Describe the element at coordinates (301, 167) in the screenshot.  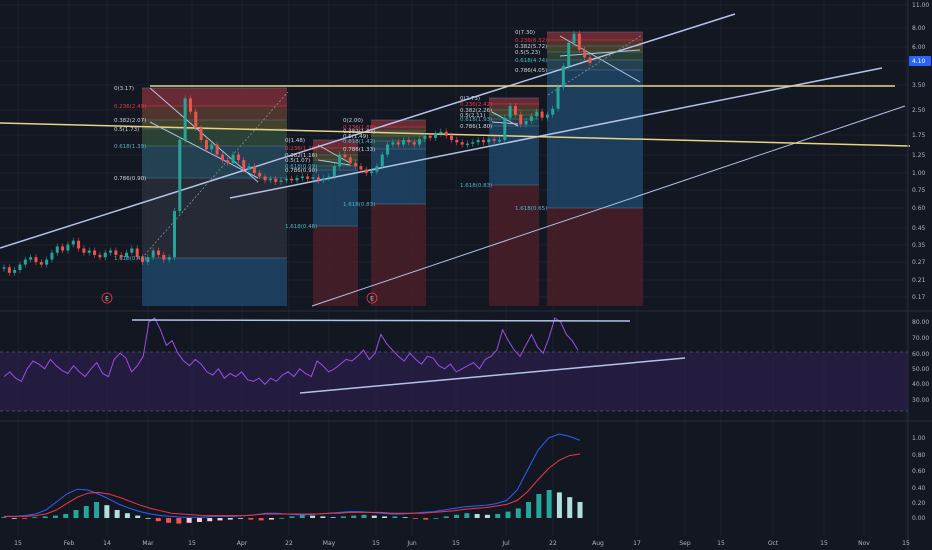
I see `fib-level-label: 0.618(0.99)` at that location.